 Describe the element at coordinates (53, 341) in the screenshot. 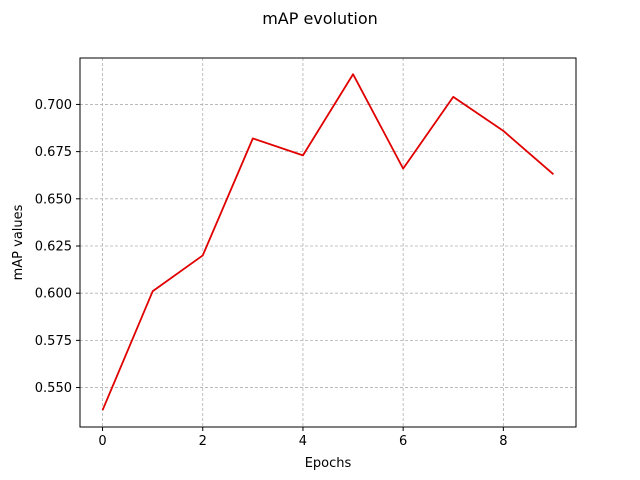

I see `y-tick-label: 0.575` at that location.